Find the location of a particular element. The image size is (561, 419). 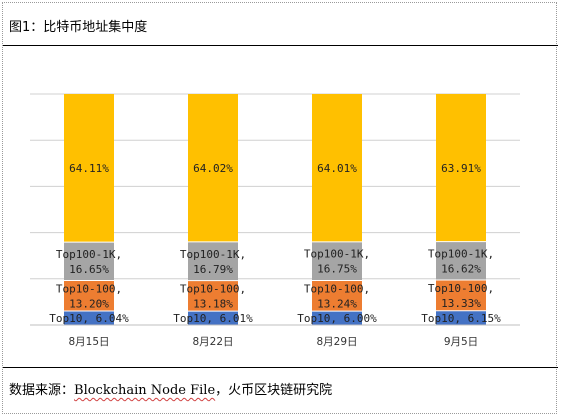

data-label: 64.11% is located at coordinates (89, 168).